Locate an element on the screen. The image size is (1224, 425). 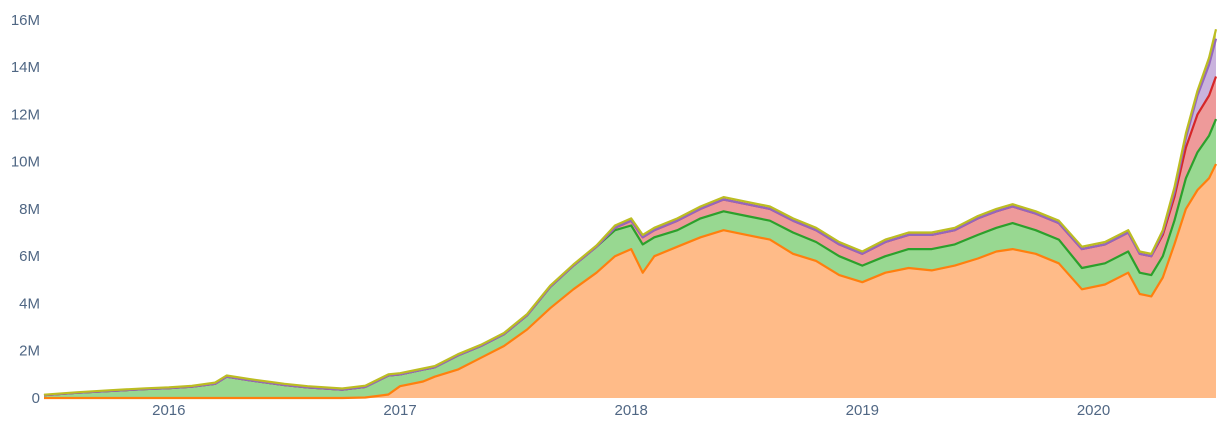
y-tick-label: 8M is located at coordinates (29, 209).